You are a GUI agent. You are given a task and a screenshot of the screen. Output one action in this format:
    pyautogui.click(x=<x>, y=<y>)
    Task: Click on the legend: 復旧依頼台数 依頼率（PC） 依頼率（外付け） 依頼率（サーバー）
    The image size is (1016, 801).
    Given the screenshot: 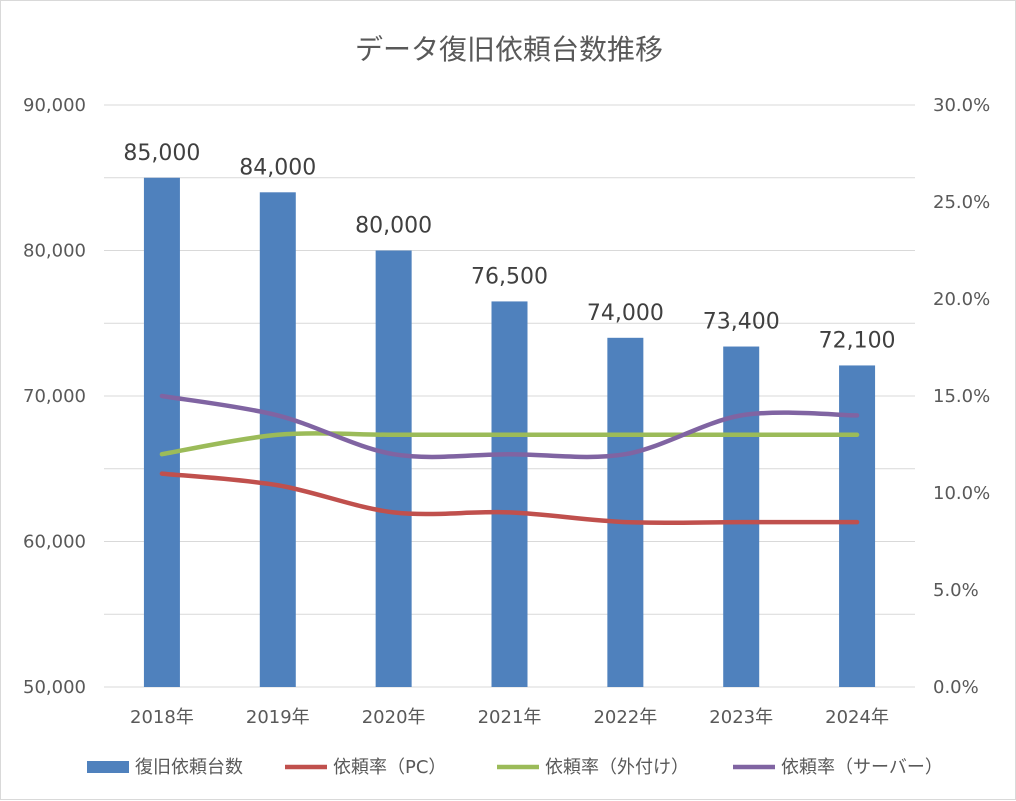 What is the action you would take?
    pyautogui.click(x=515, y=767)
    